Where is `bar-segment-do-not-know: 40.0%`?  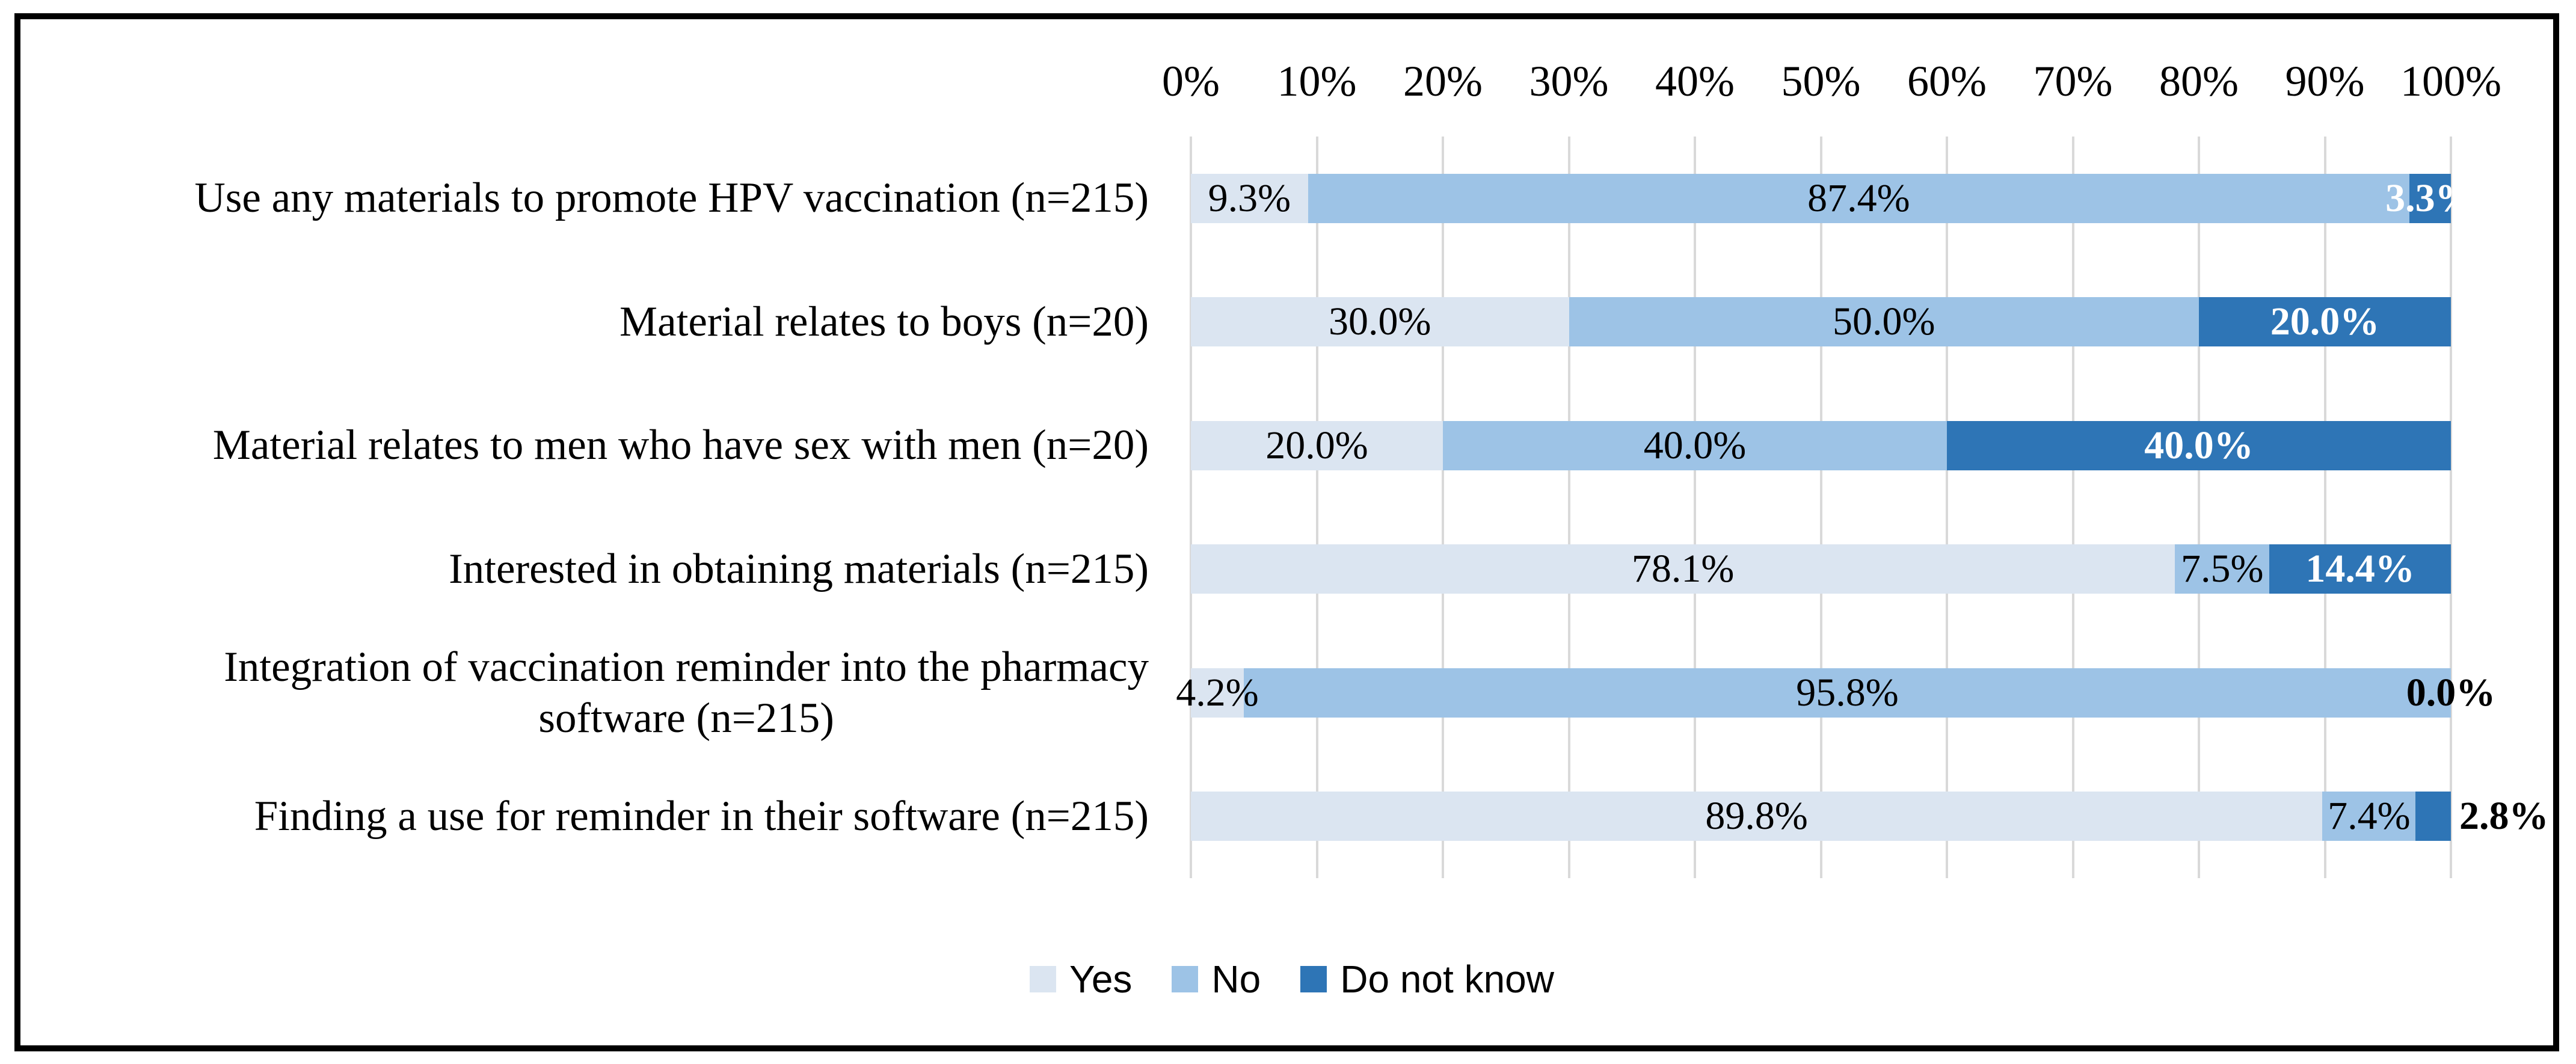
bar-segment-do-not-know: 40.0% is located at coordinates (2199, 445).